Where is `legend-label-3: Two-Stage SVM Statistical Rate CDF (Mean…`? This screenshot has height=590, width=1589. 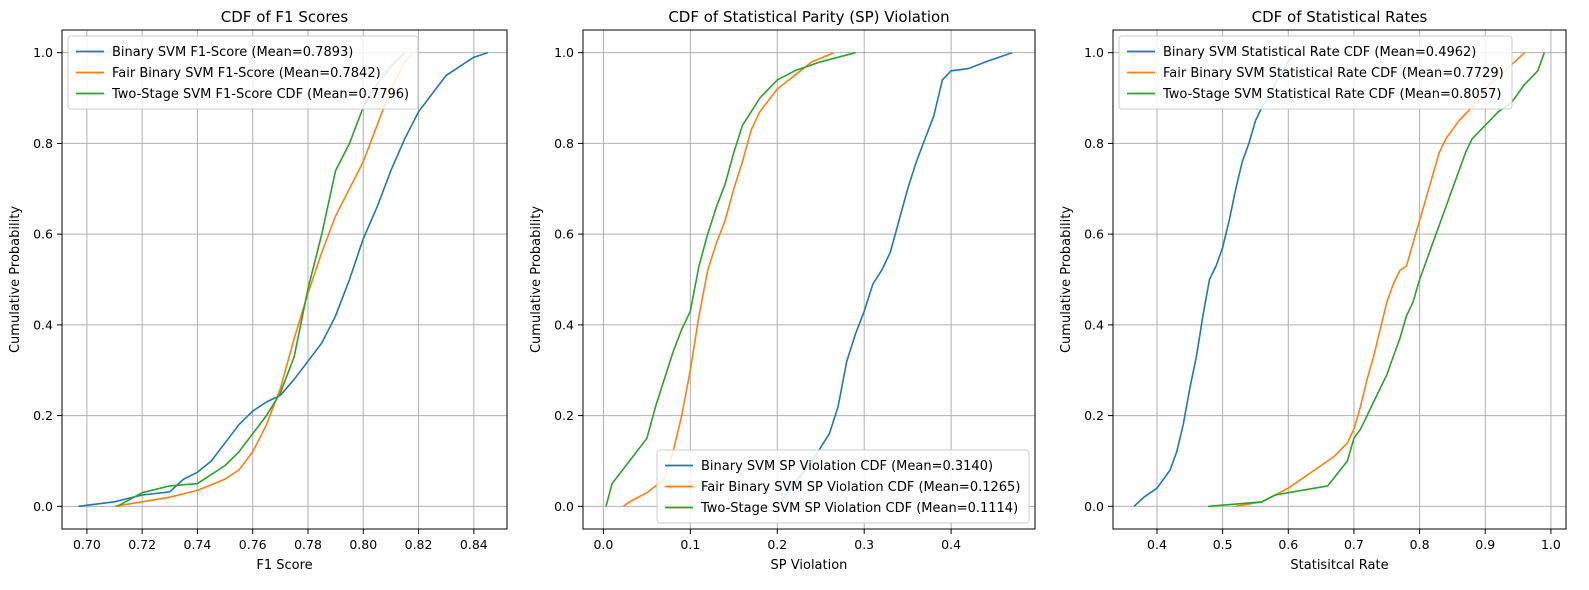
legend-label-3: Two-Stage SVM Statistical Rate CDF (Mean… is located at coordinates (1331, 94).